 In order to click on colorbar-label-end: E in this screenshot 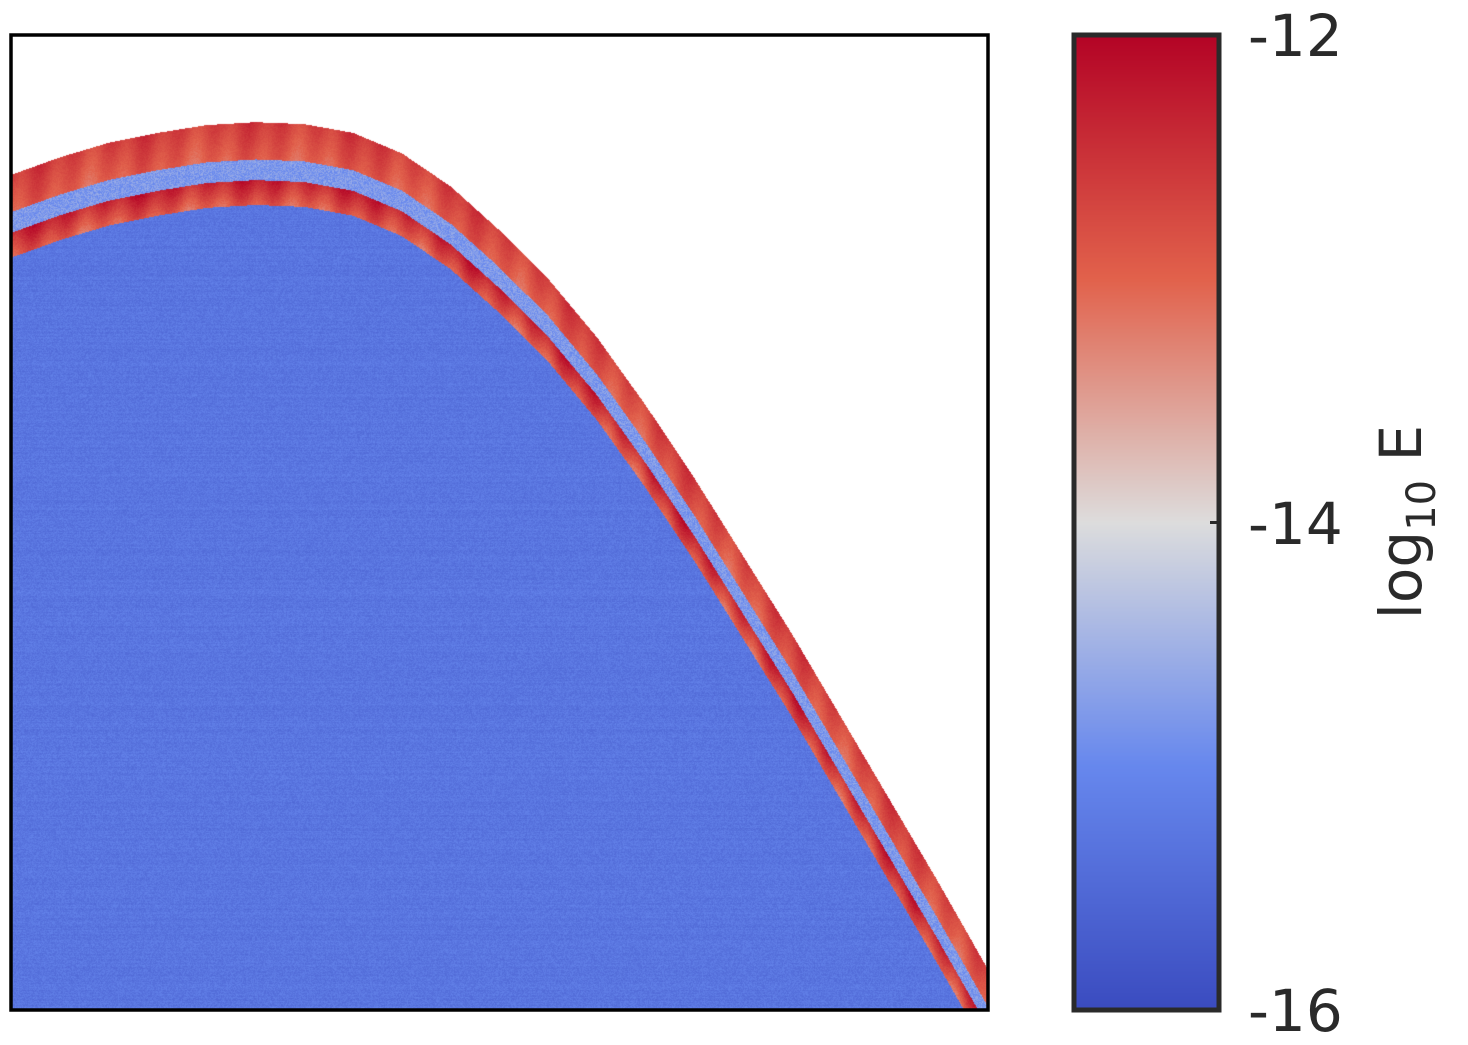, I will do `click(1401, 452)`.